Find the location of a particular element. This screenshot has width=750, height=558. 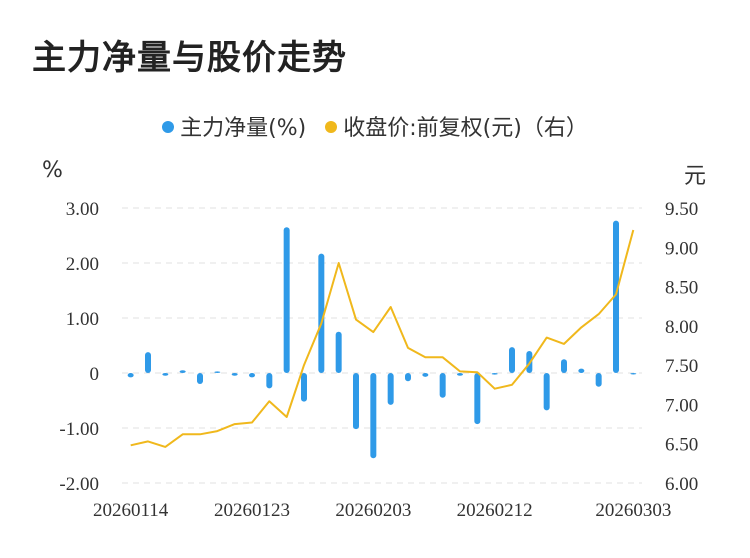

x-tick-label: 20260203 is located at coordinates (373, 510).